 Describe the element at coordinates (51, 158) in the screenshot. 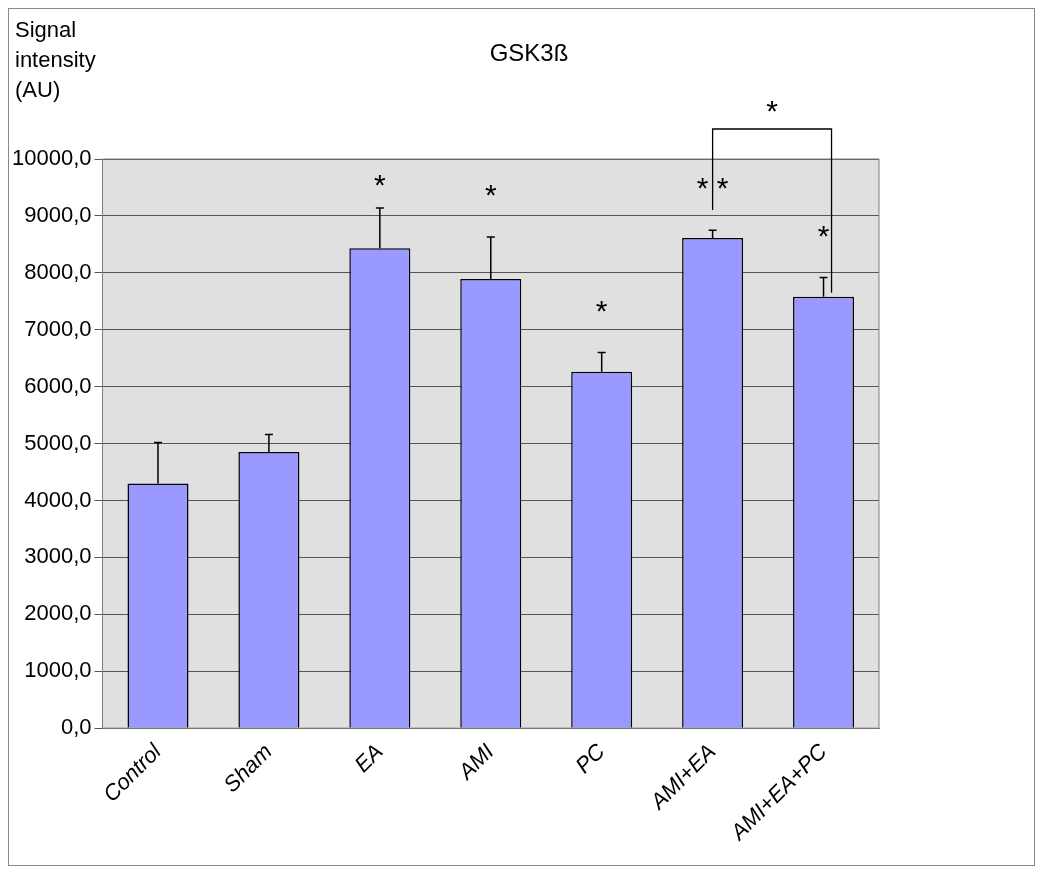

I see `y-tick-label: 10000,0` at that location.